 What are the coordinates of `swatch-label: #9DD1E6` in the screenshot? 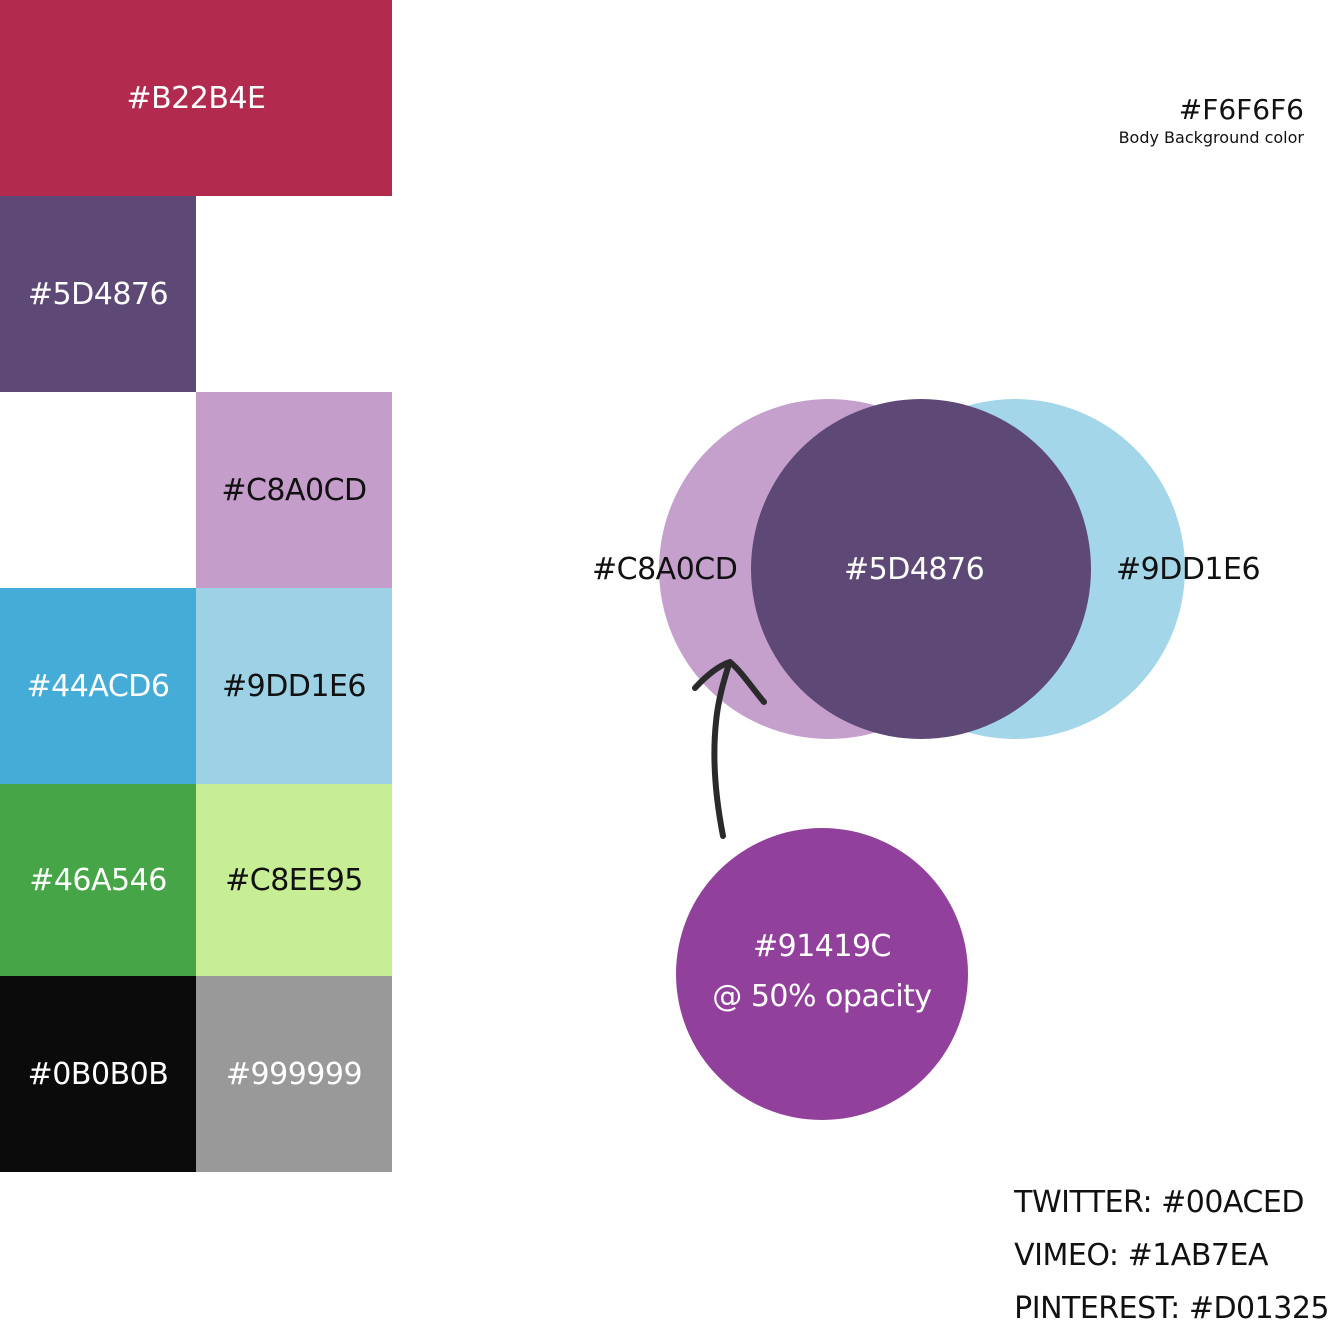 It's located at (294, 686).